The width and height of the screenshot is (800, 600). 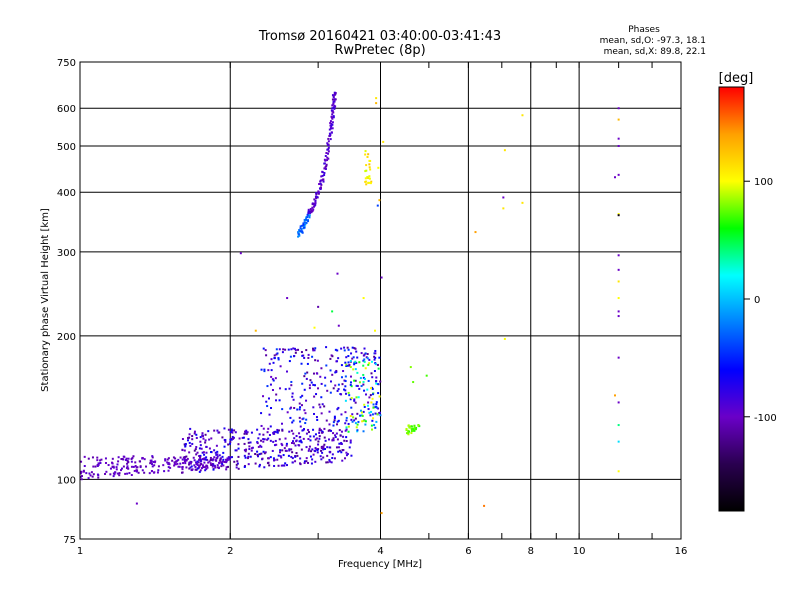 What do you see at coordinates (230, 551) in the screenshot?
I see `x-tick-label: 2` at bounding box center [230, 551].